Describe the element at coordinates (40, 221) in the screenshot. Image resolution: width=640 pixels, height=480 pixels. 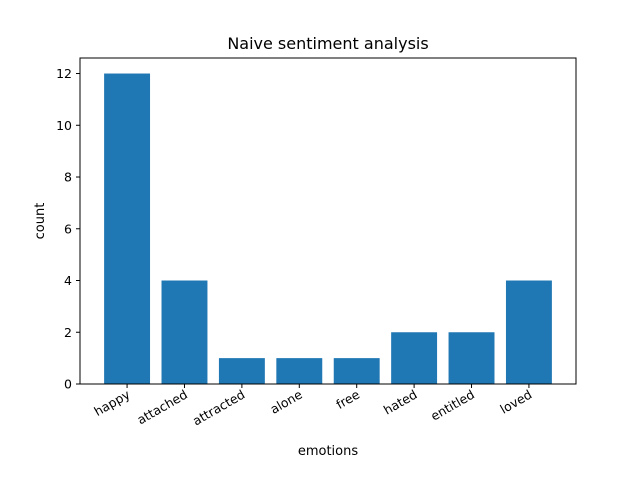
I see `y-axis-label: count` at that location.